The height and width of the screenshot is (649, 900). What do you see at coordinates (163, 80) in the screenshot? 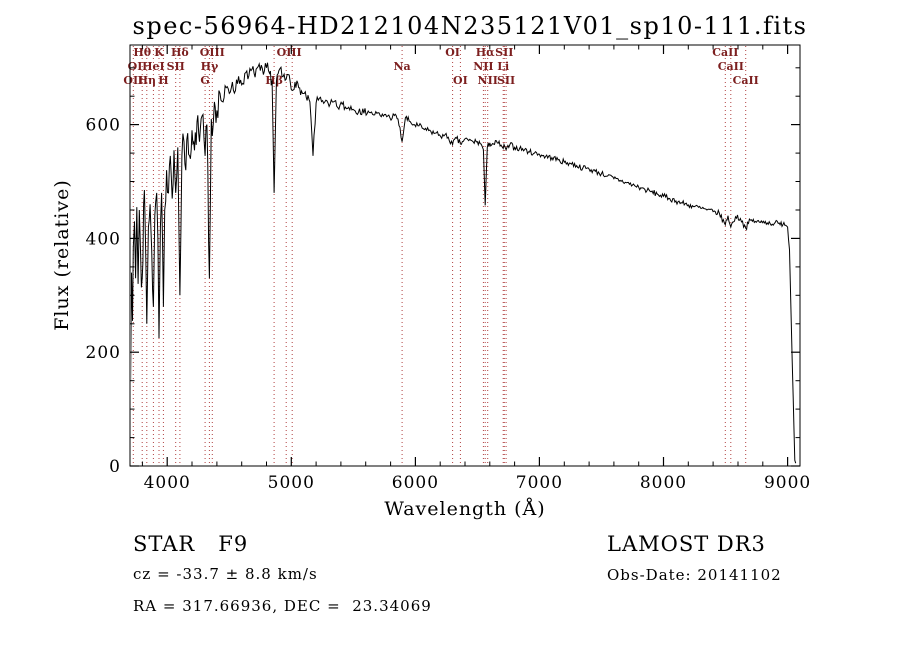
I see `spectral-line-label: H` at bounding box center [163, 80].